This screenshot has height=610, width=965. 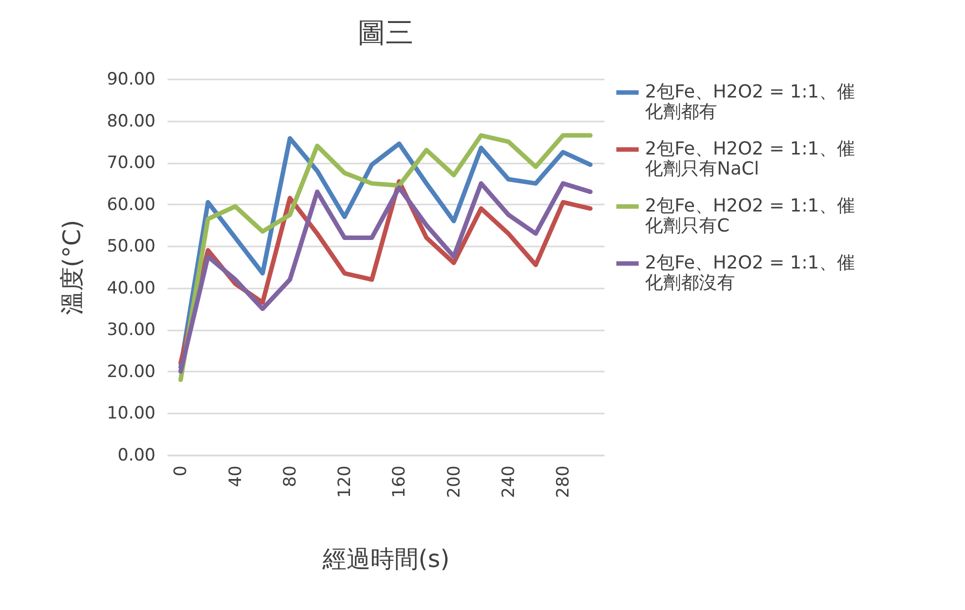 What do you see at coordinates (131, 372) in the screenshot?
I see `y-tick-label: 20.00` at bounding box center [131, 372].